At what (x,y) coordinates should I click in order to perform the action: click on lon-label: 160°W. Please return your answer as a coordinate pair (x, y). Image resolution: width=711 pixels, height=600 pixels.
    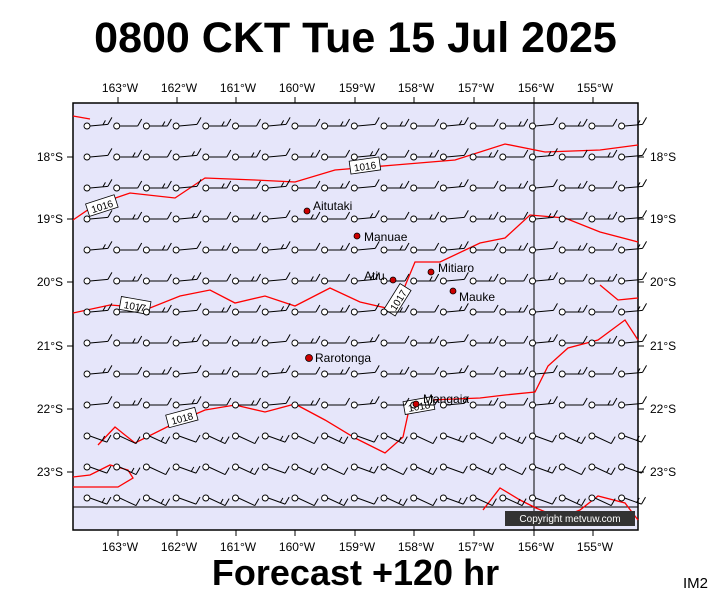
    Looking at the image, I should click on (297, 88).